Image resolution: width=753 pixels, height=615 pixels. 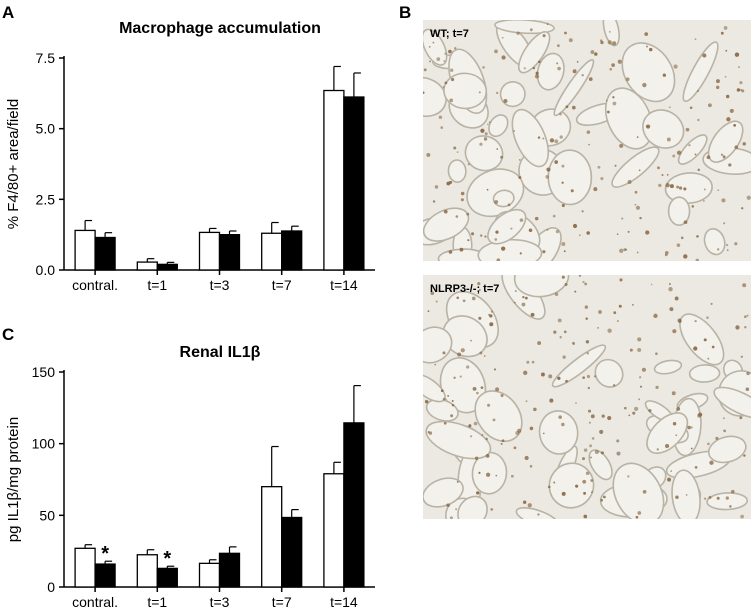 I want to click on y-tick-label: 0, so click(x=51, y=587).